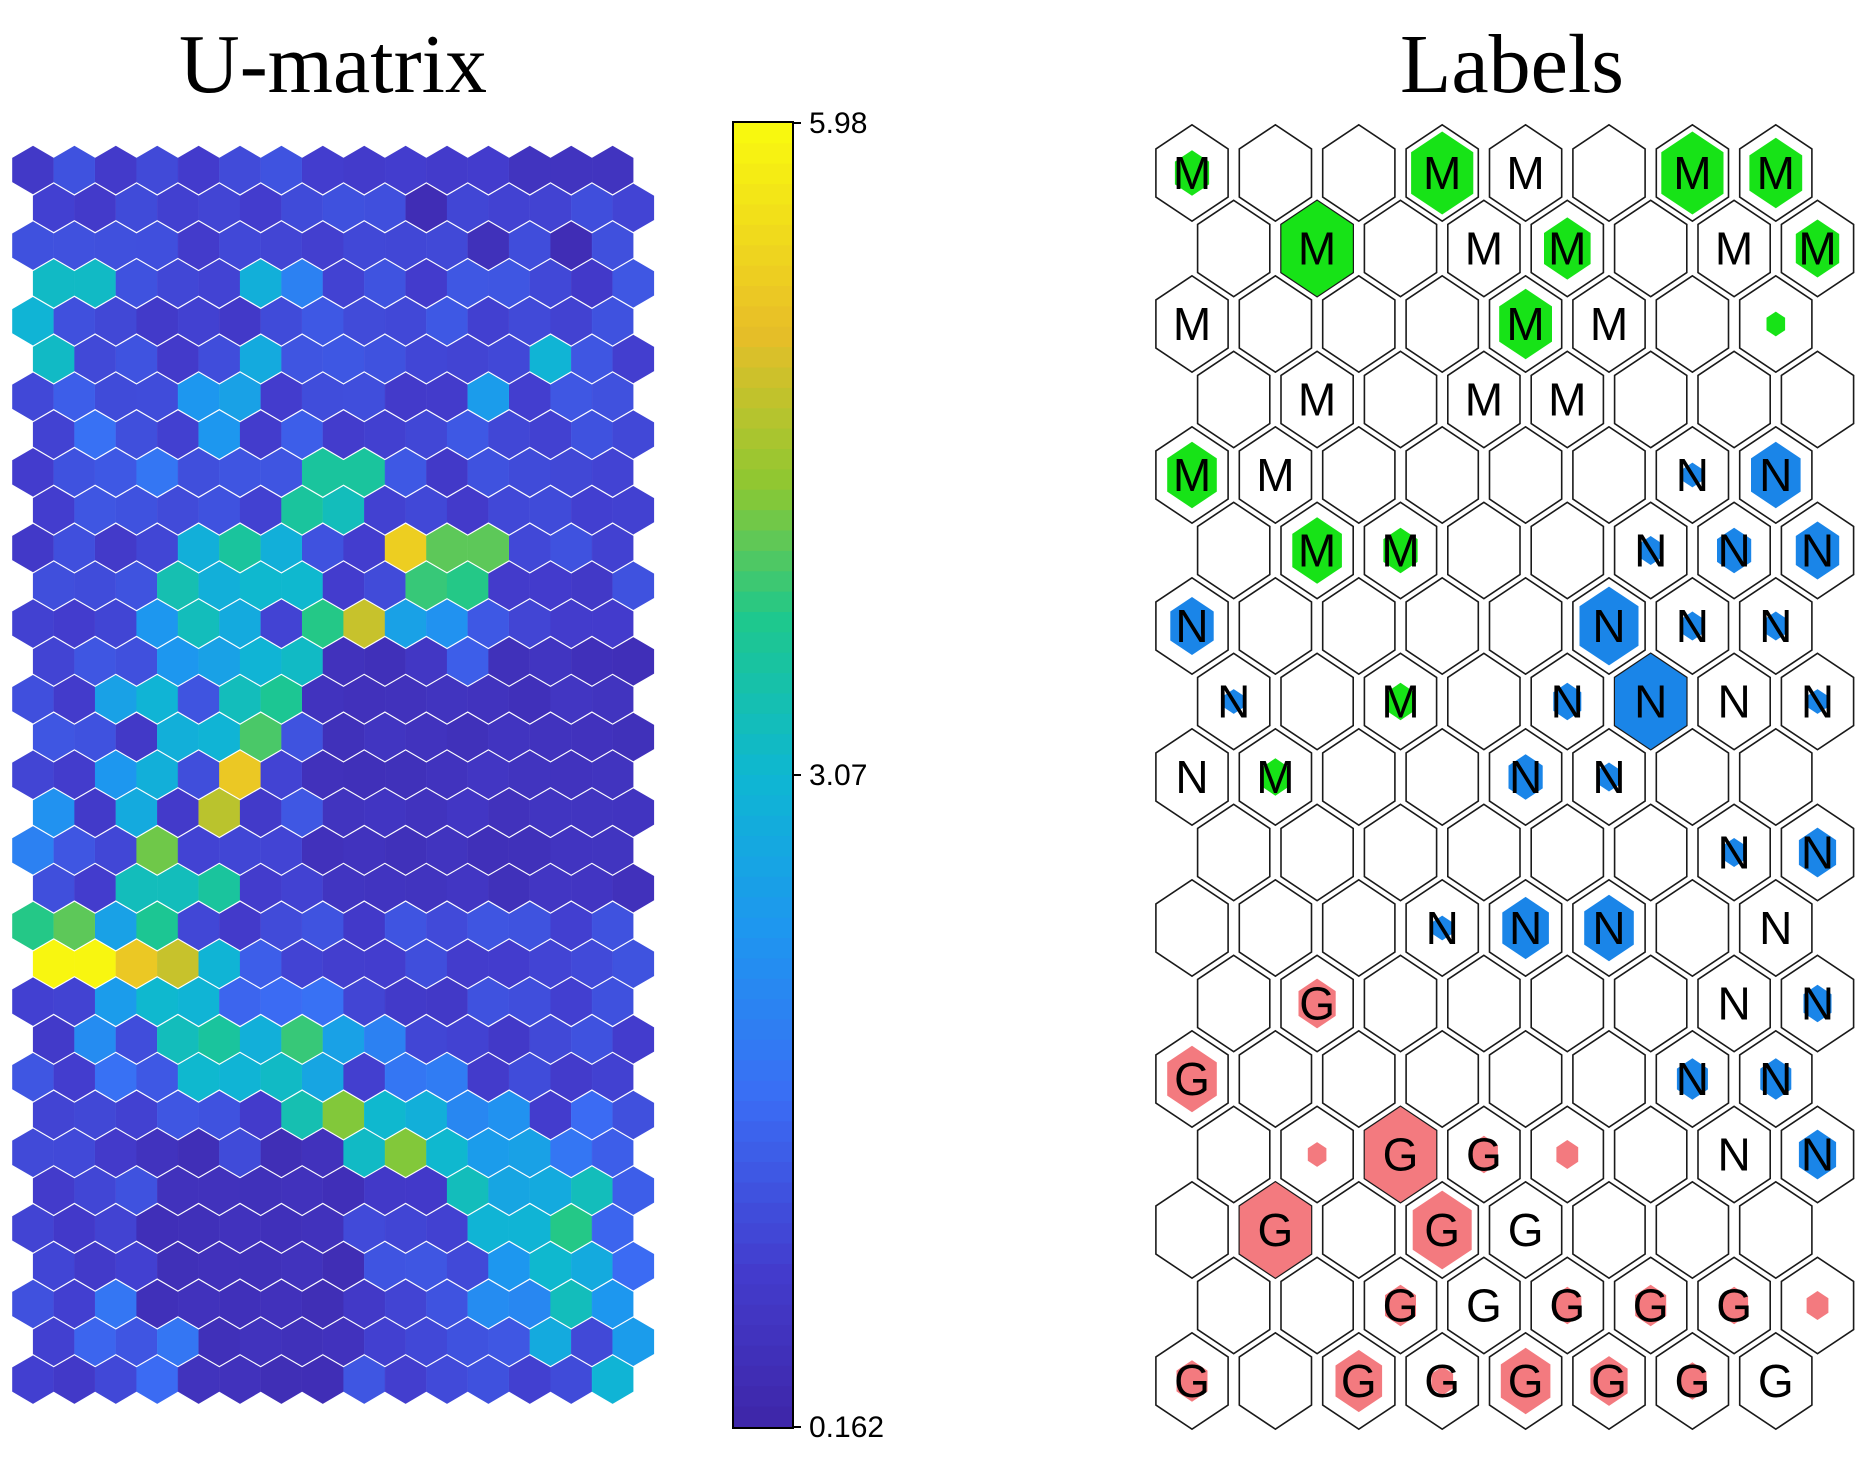  What do you see at coordinates (1512, 64) in the screenshot?
I see `labels-title: Labels` at bounding box center [1512, 64].